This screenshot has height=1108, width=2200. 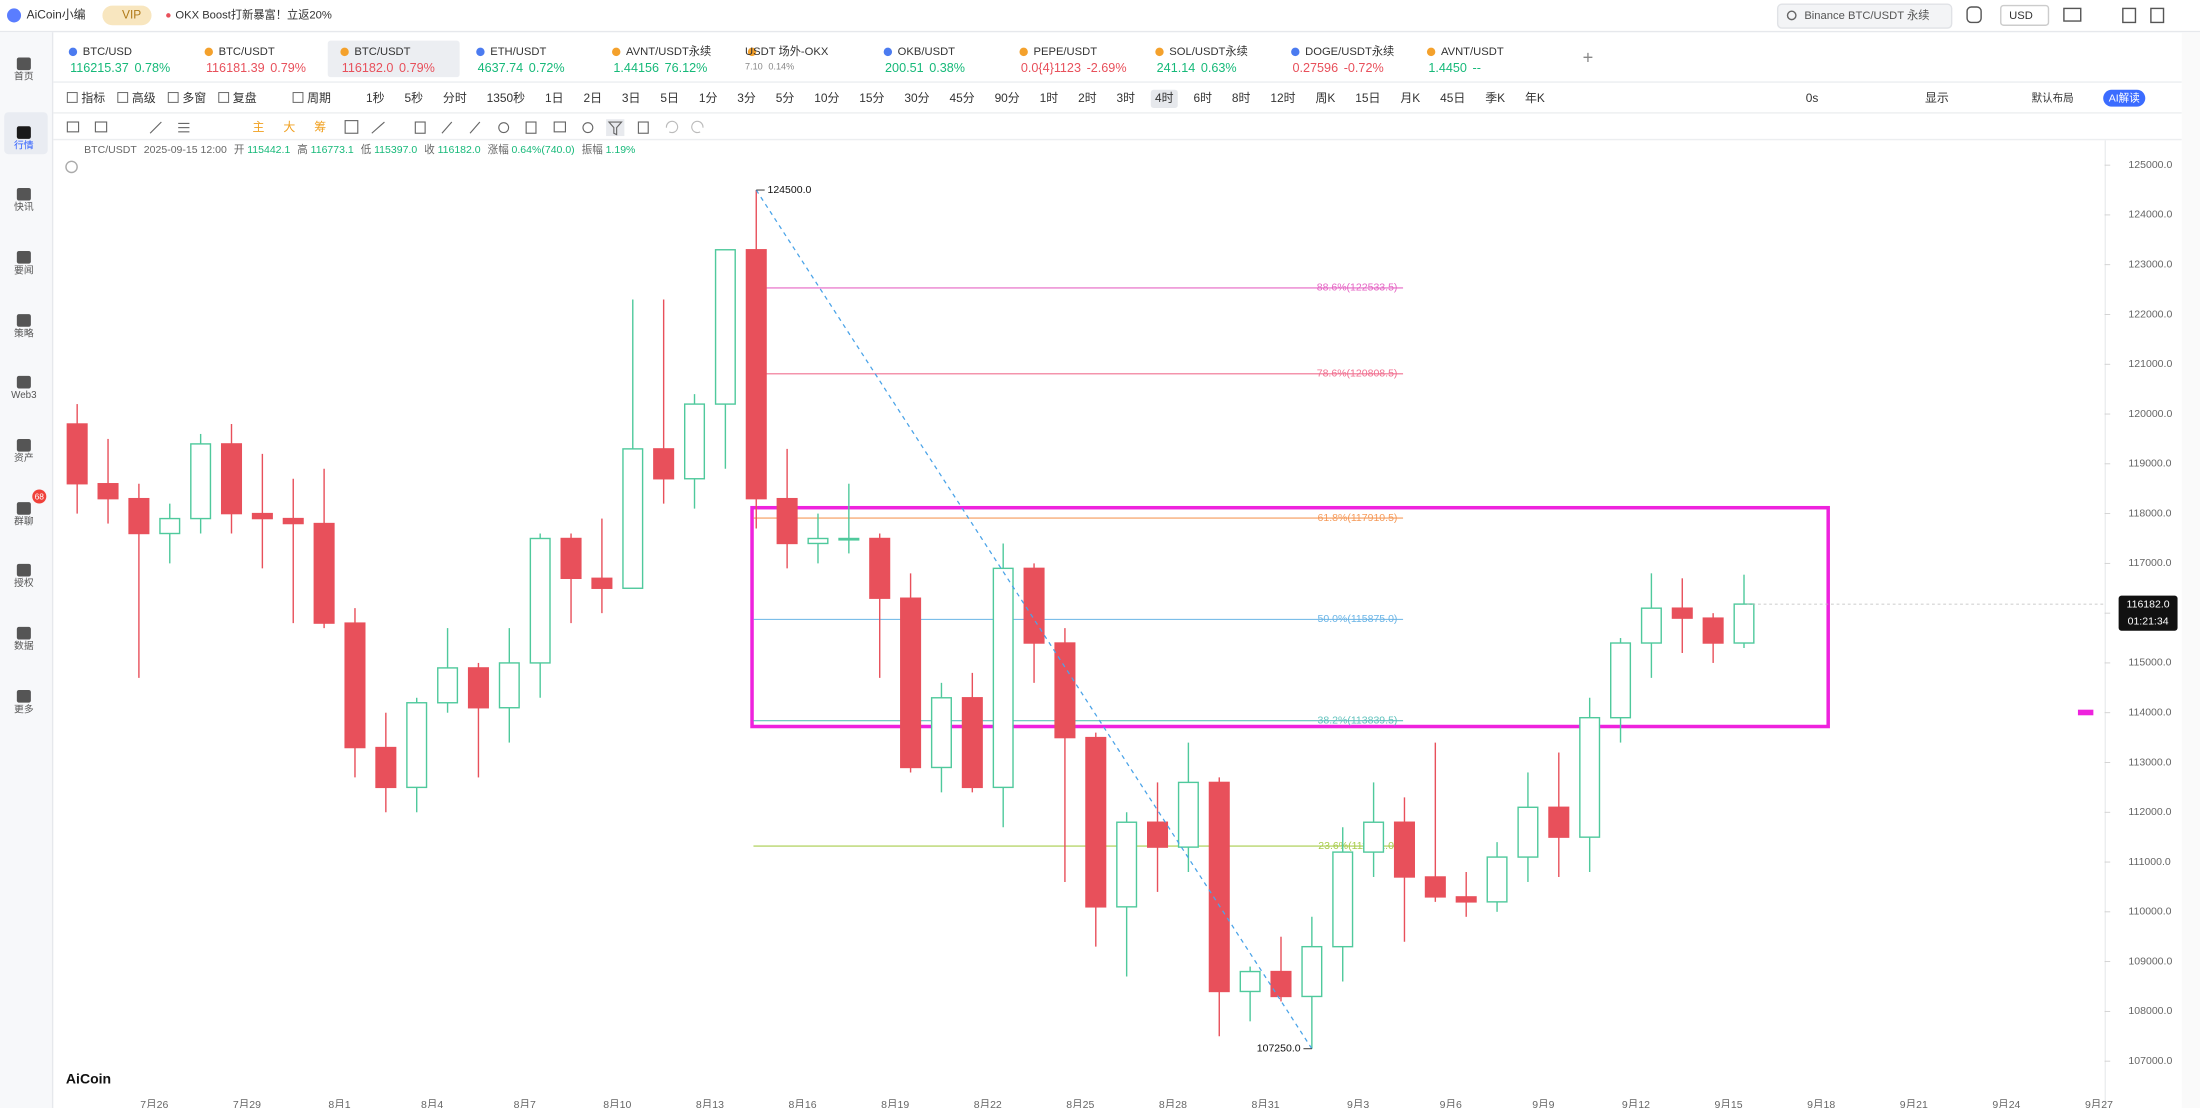 What do you see at coordinates (506, 98) in the screenshot?
I see `period: 1350秒` at bounding box center [506, 98].